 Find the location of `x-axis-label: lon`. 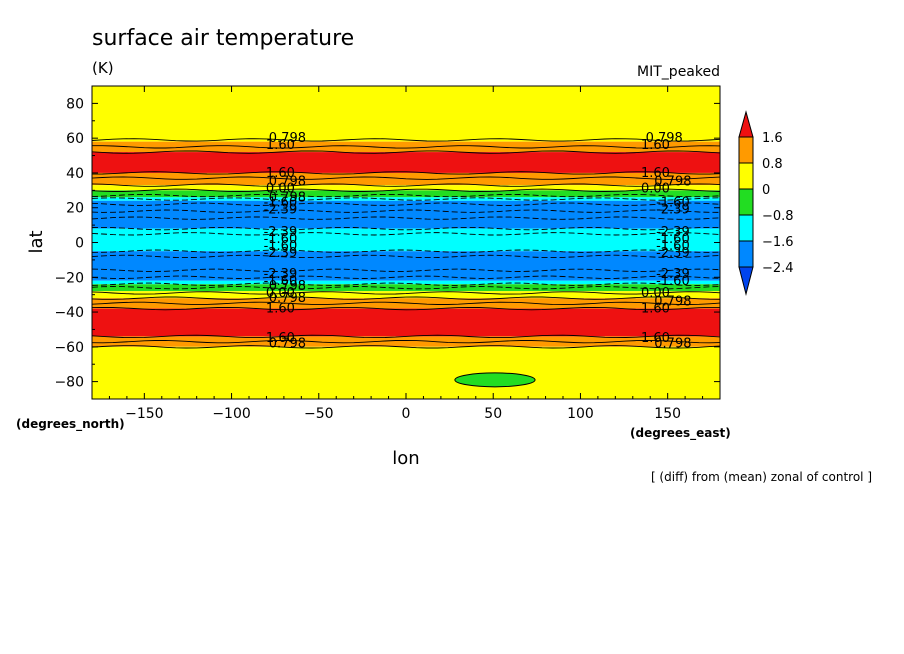

x-axis-label: lon is located at coordinates (405, 458).